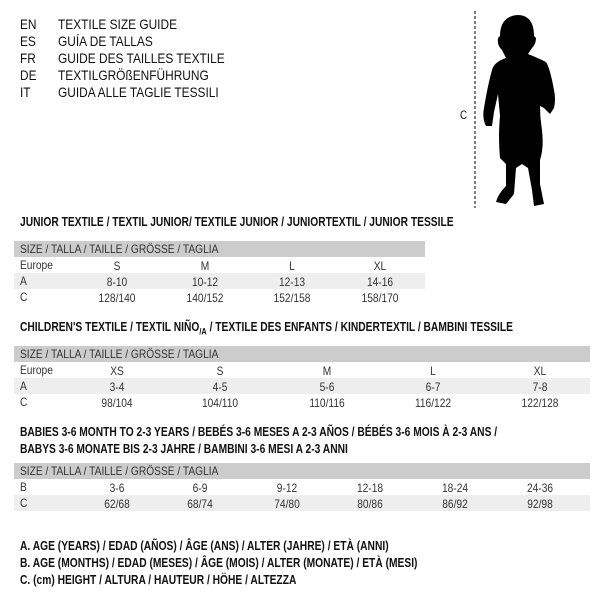  What do you see at coordinates (287, 504) in the screenshot?
I see `cell: 74/80` at bounding box center [287, 504].